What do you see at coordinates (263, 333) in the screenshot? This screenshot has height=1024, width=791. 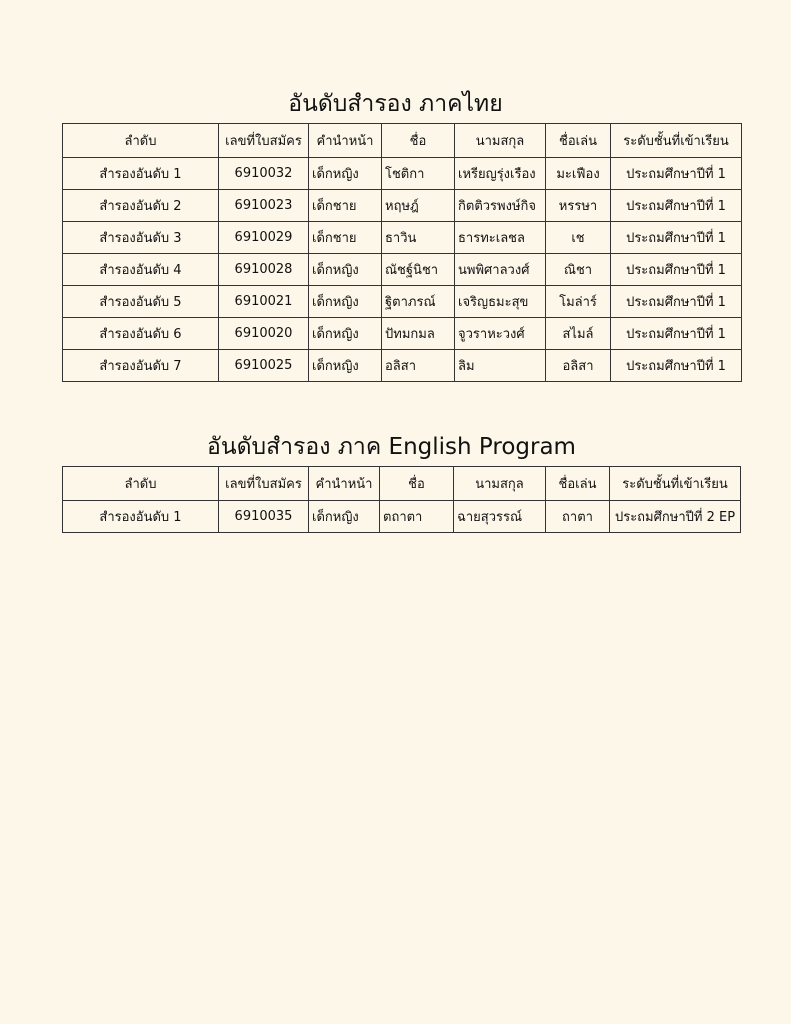 I see `cell-application-number: 6910020` at bounding box center [263, 333].